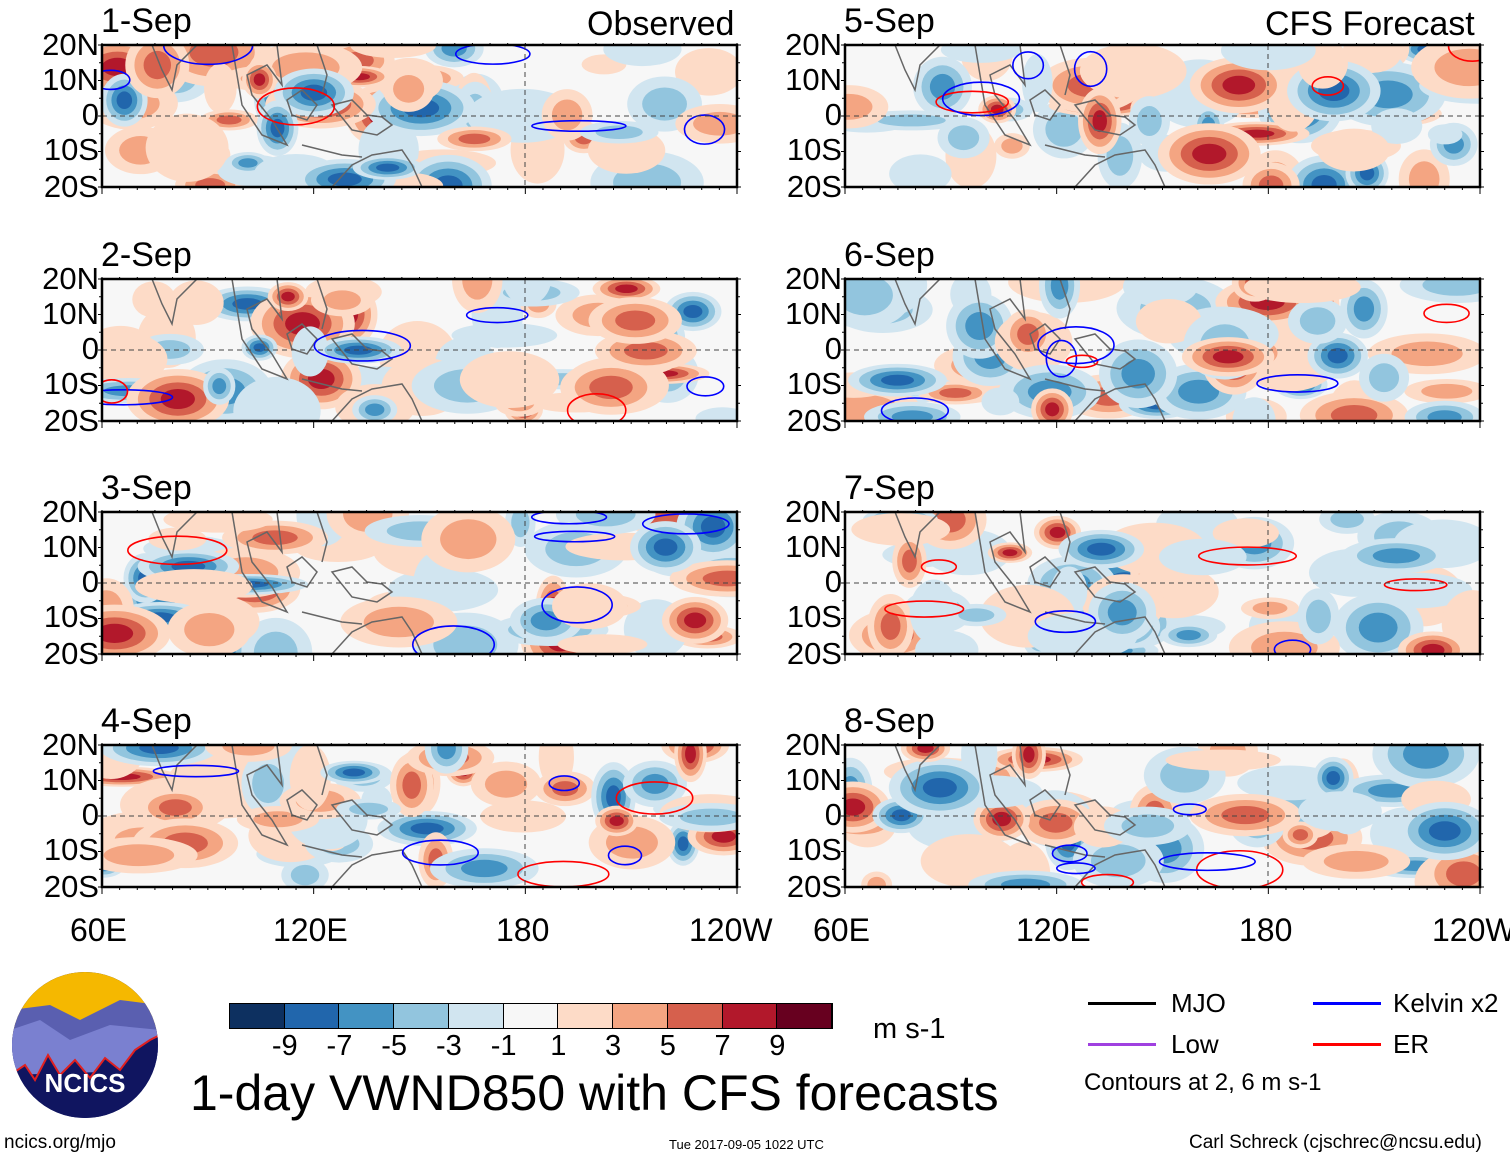 The image size is (1510, 1159). I want to click on panel-date: 4-Sep, so click(146, 721).